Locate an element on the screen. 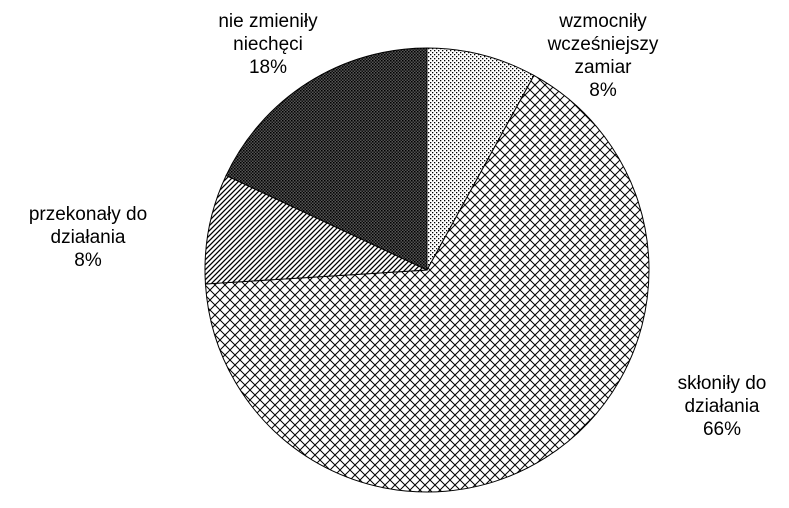 The width and height of the screenshot is (789, 508). slice-label: nie zmieniły niechęci 18% is located at coordinates (268, 44).